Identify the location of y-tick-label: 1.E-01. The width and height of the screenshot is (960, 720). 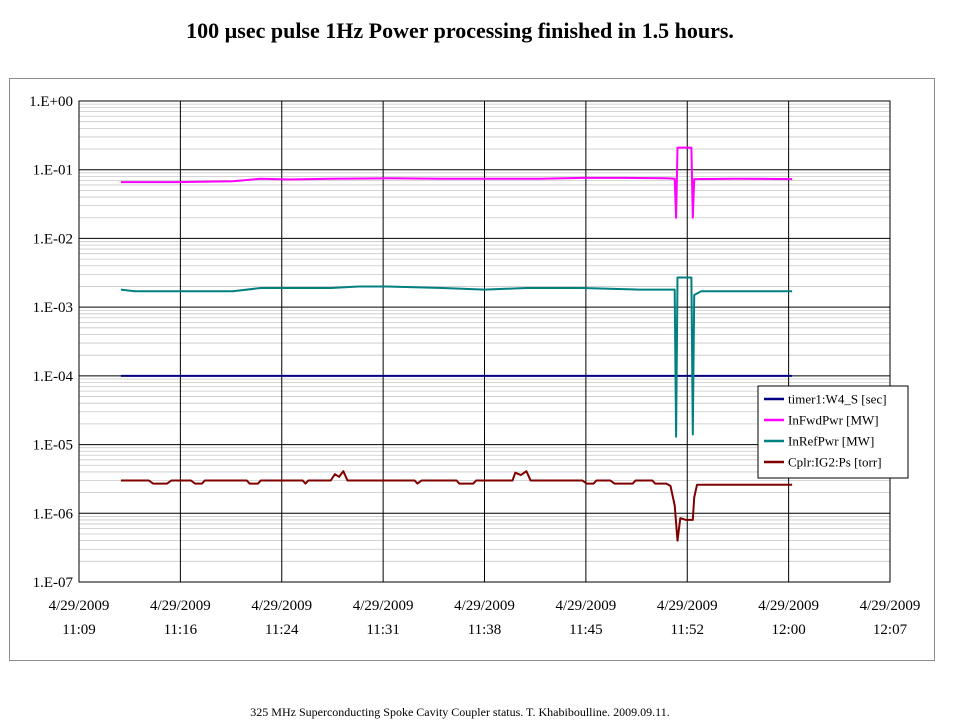
(53, 171).